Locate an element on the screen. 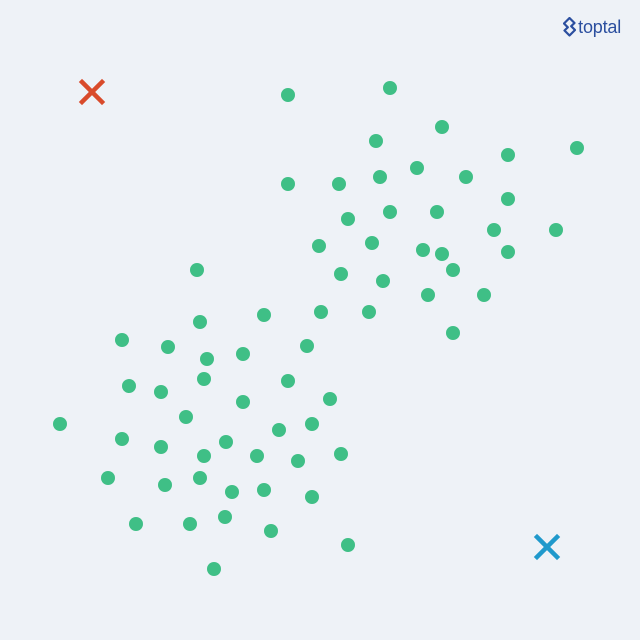 The width and height of the screenshot is (640, 640). centroid-marker-red is located at coordinates (92, 92).